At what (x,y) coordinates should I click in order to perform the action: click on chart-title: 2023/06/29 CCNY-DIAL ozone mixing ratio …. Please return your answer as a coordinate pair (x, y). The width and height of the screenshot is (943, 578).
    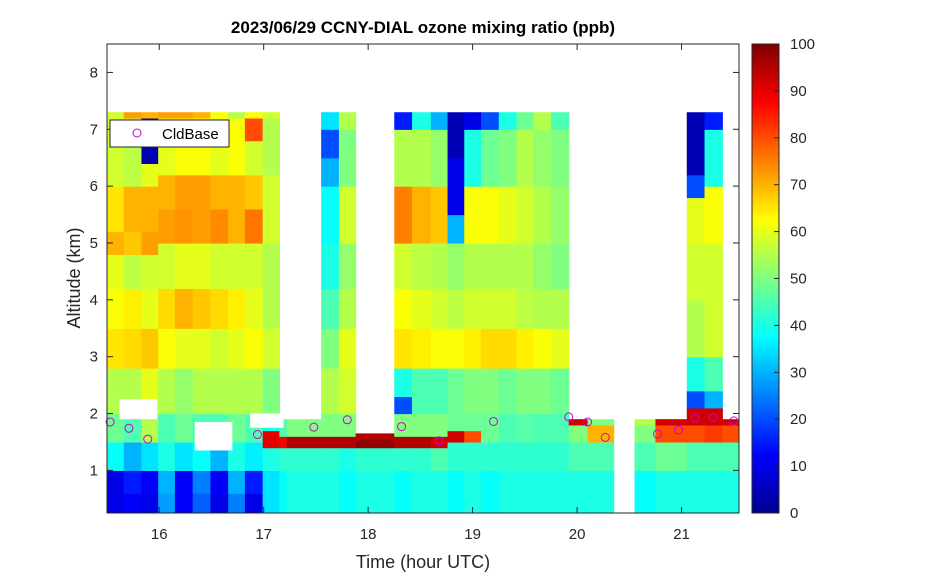
    Looking at the image, I should click on (423, 27).